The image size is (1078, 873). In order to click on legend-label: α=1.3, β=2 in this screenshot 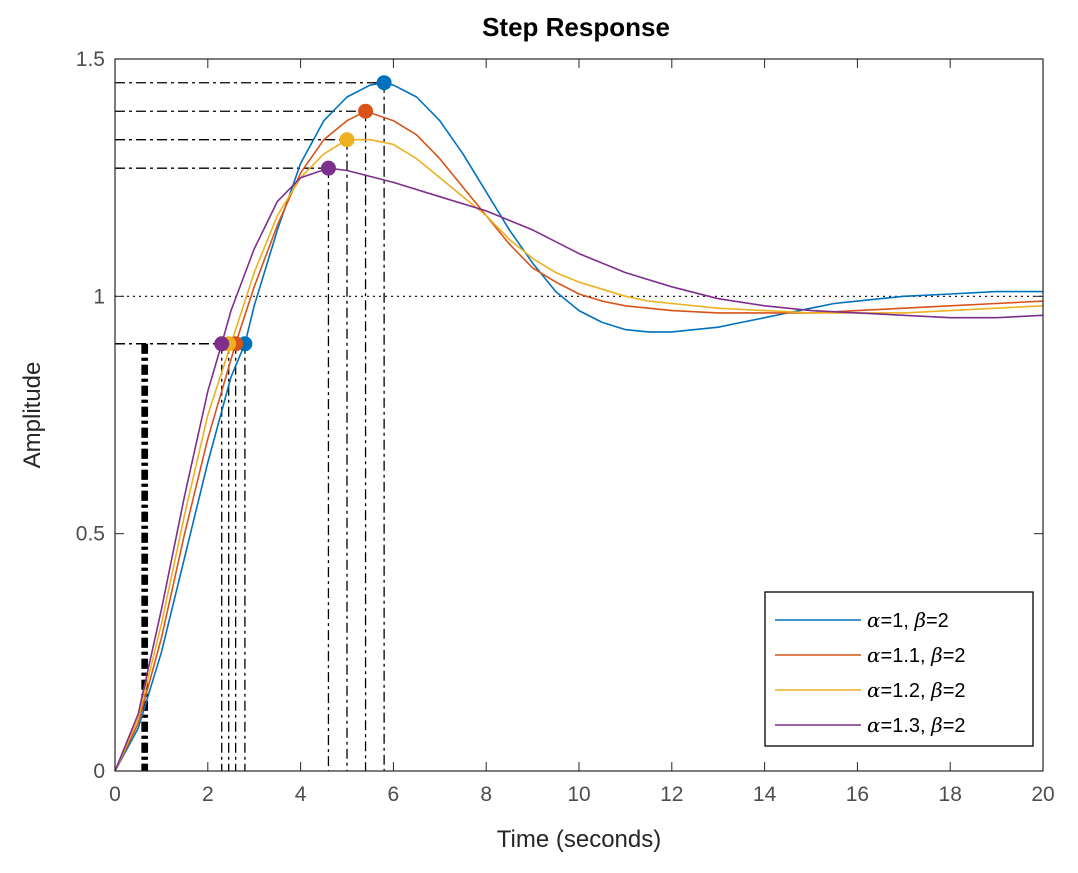, I will do `click(916, 725)`.